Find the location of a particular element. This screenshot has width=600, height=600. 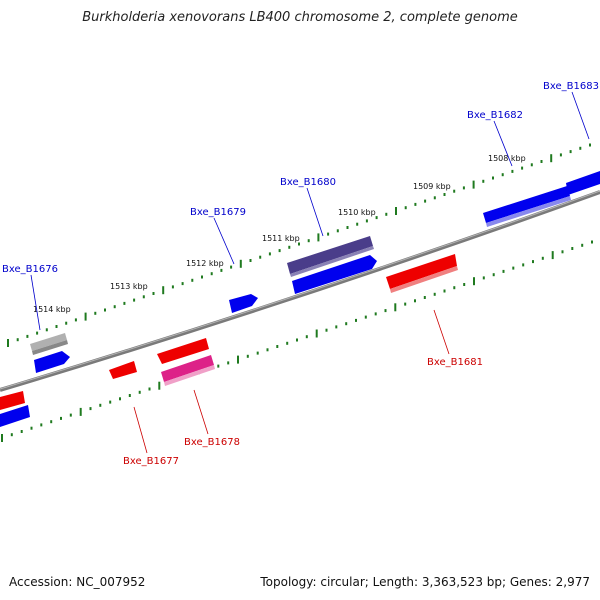

accession-text: Accession: NC_007952 is located at coordinates (77, 582).